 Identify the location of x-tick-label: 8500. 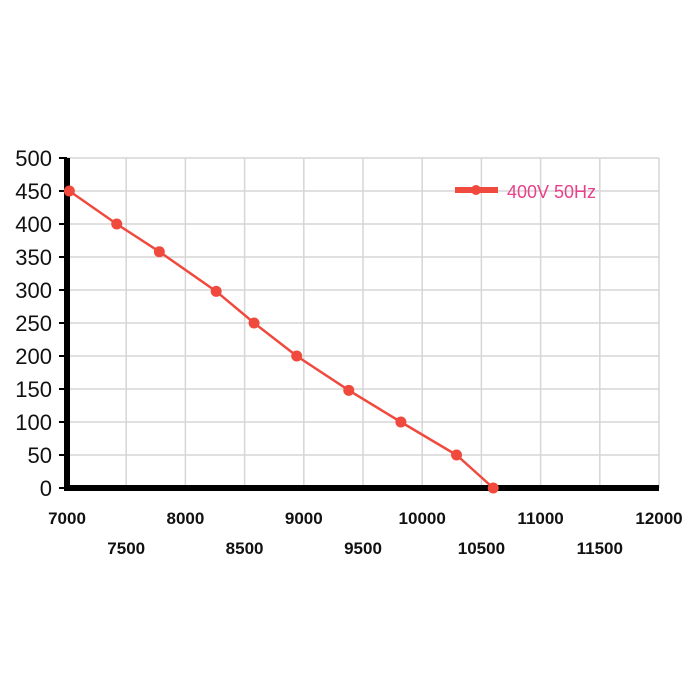
(245, 548).